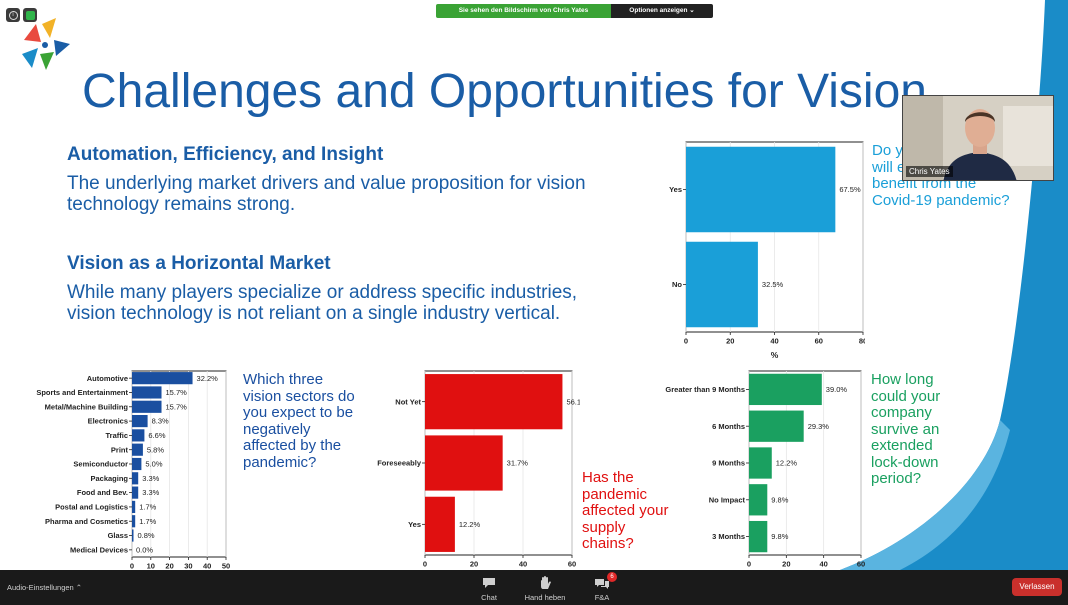 This screenshot has height=605, width=1068. What do you see at coordinates (99, 549) in the screenshot?
I see `category-label-medical-devices: Medical Devices` at bounding box center [99, 549].